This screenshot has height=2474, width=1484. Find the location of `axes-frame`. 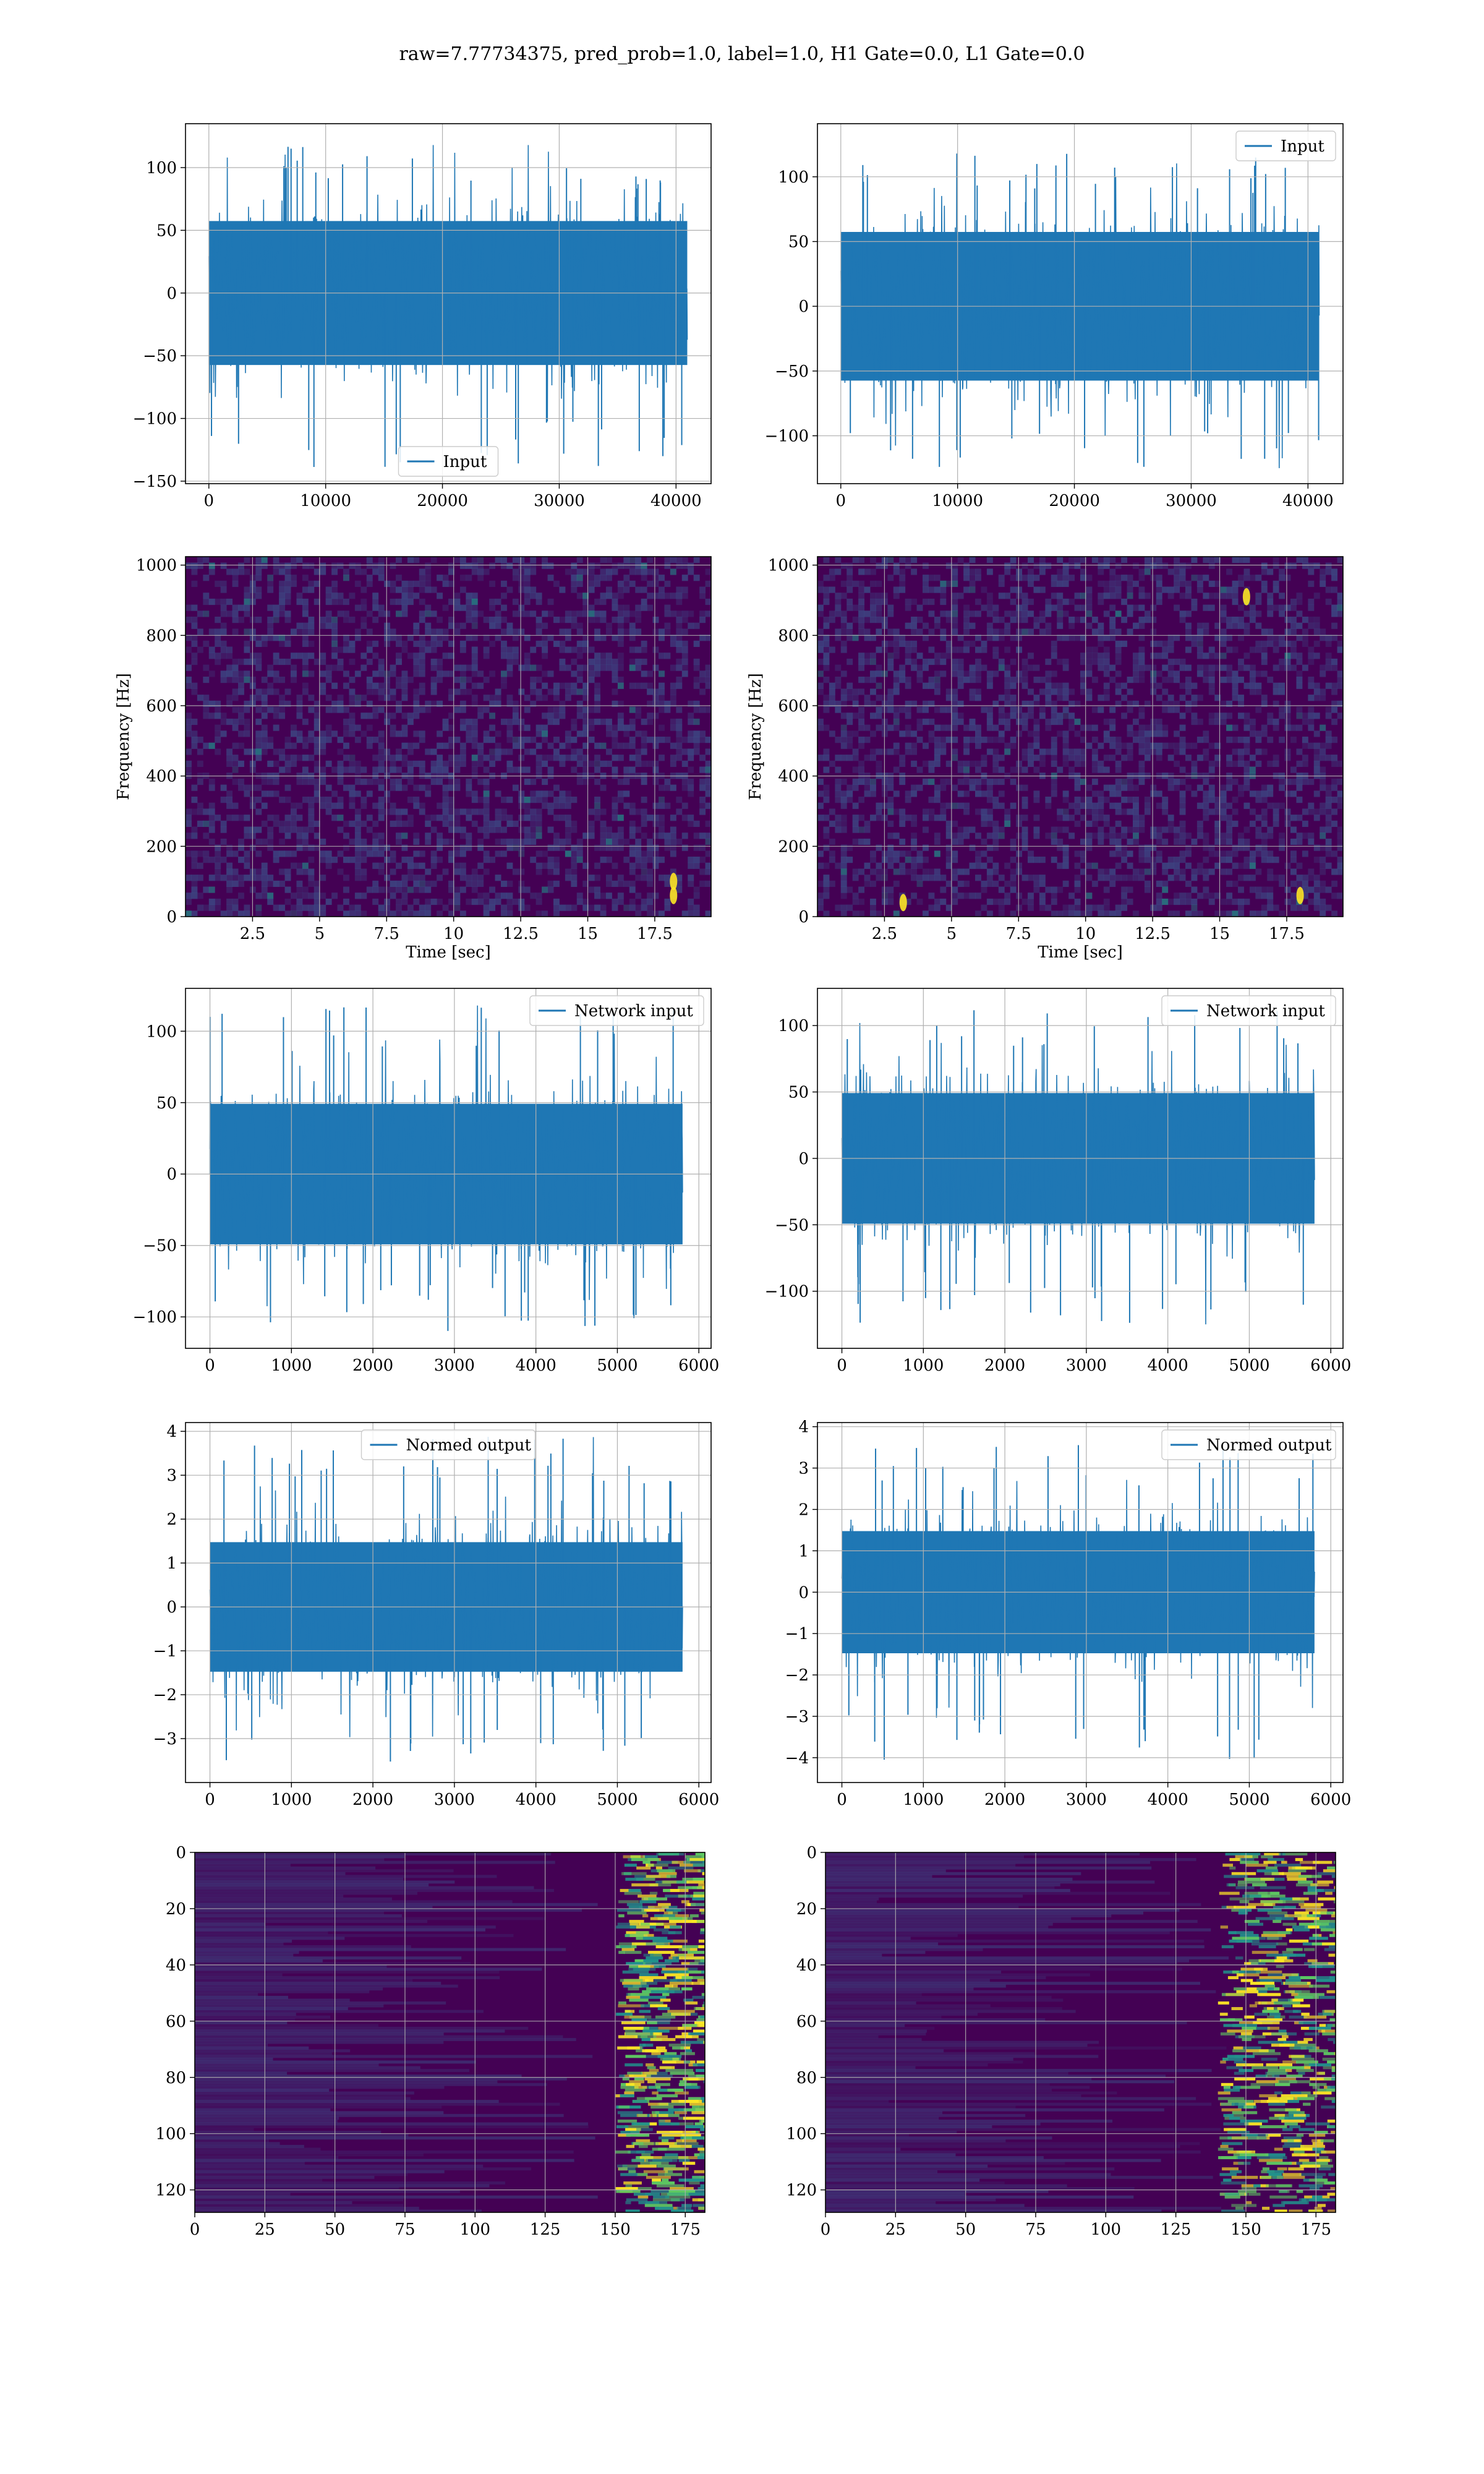

axes-frame is located at coordinates (448, 303).